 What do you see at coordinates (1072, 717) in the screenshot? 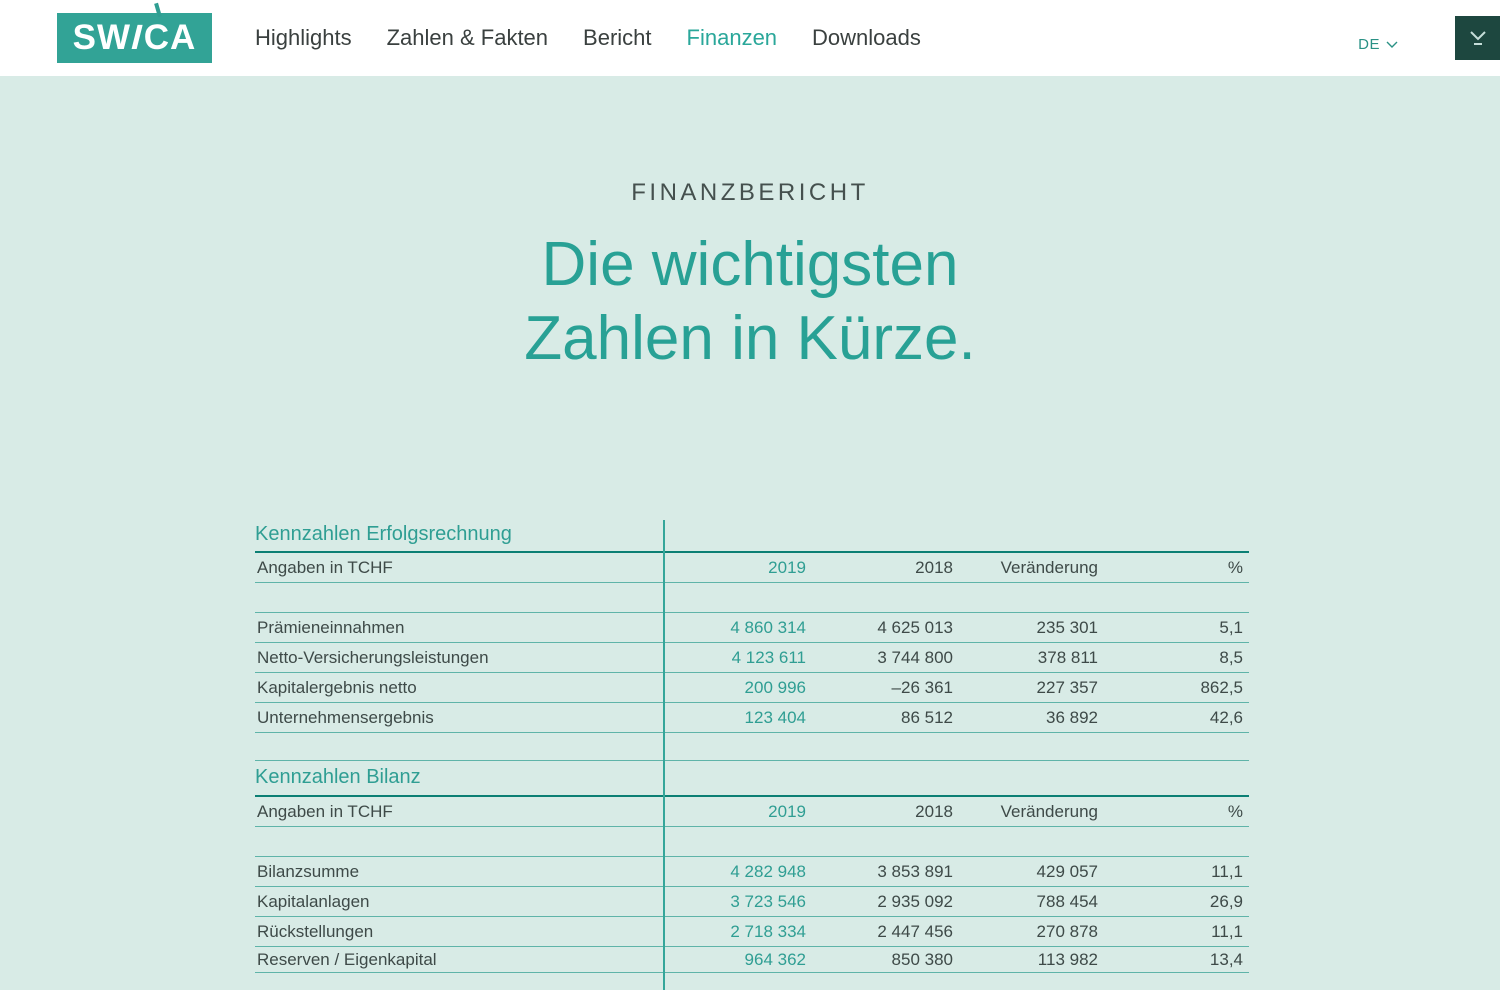
I see `value-change: 36 892` at bounding box center [1072, 717].